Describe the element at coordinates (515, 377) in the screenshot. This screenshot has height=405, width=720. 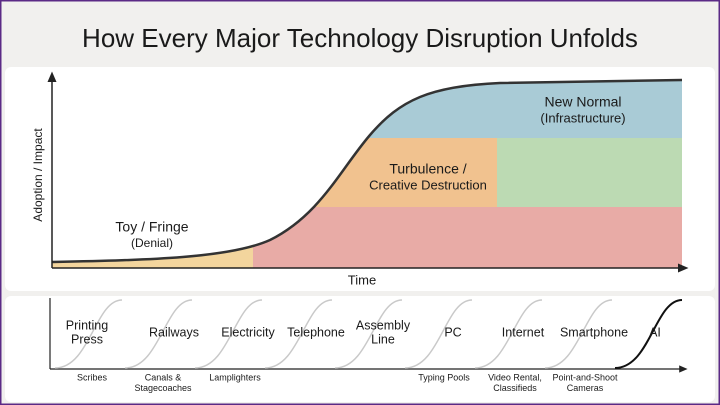
I see `replaced-label: Video Rental,` at that location.